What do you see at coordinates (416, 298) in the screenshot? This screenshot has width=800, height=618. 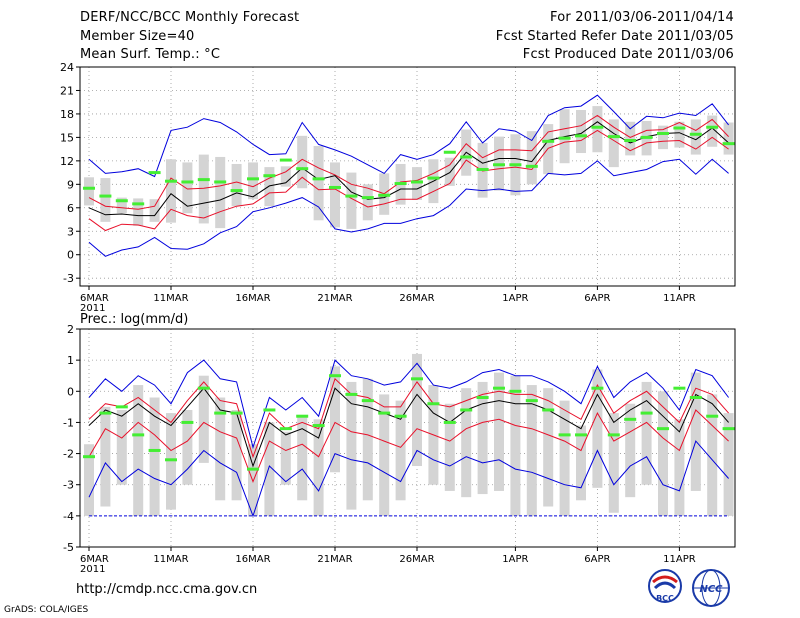 I see `temp-xtick-label: 26MAR` at bounding box center [416, 298].